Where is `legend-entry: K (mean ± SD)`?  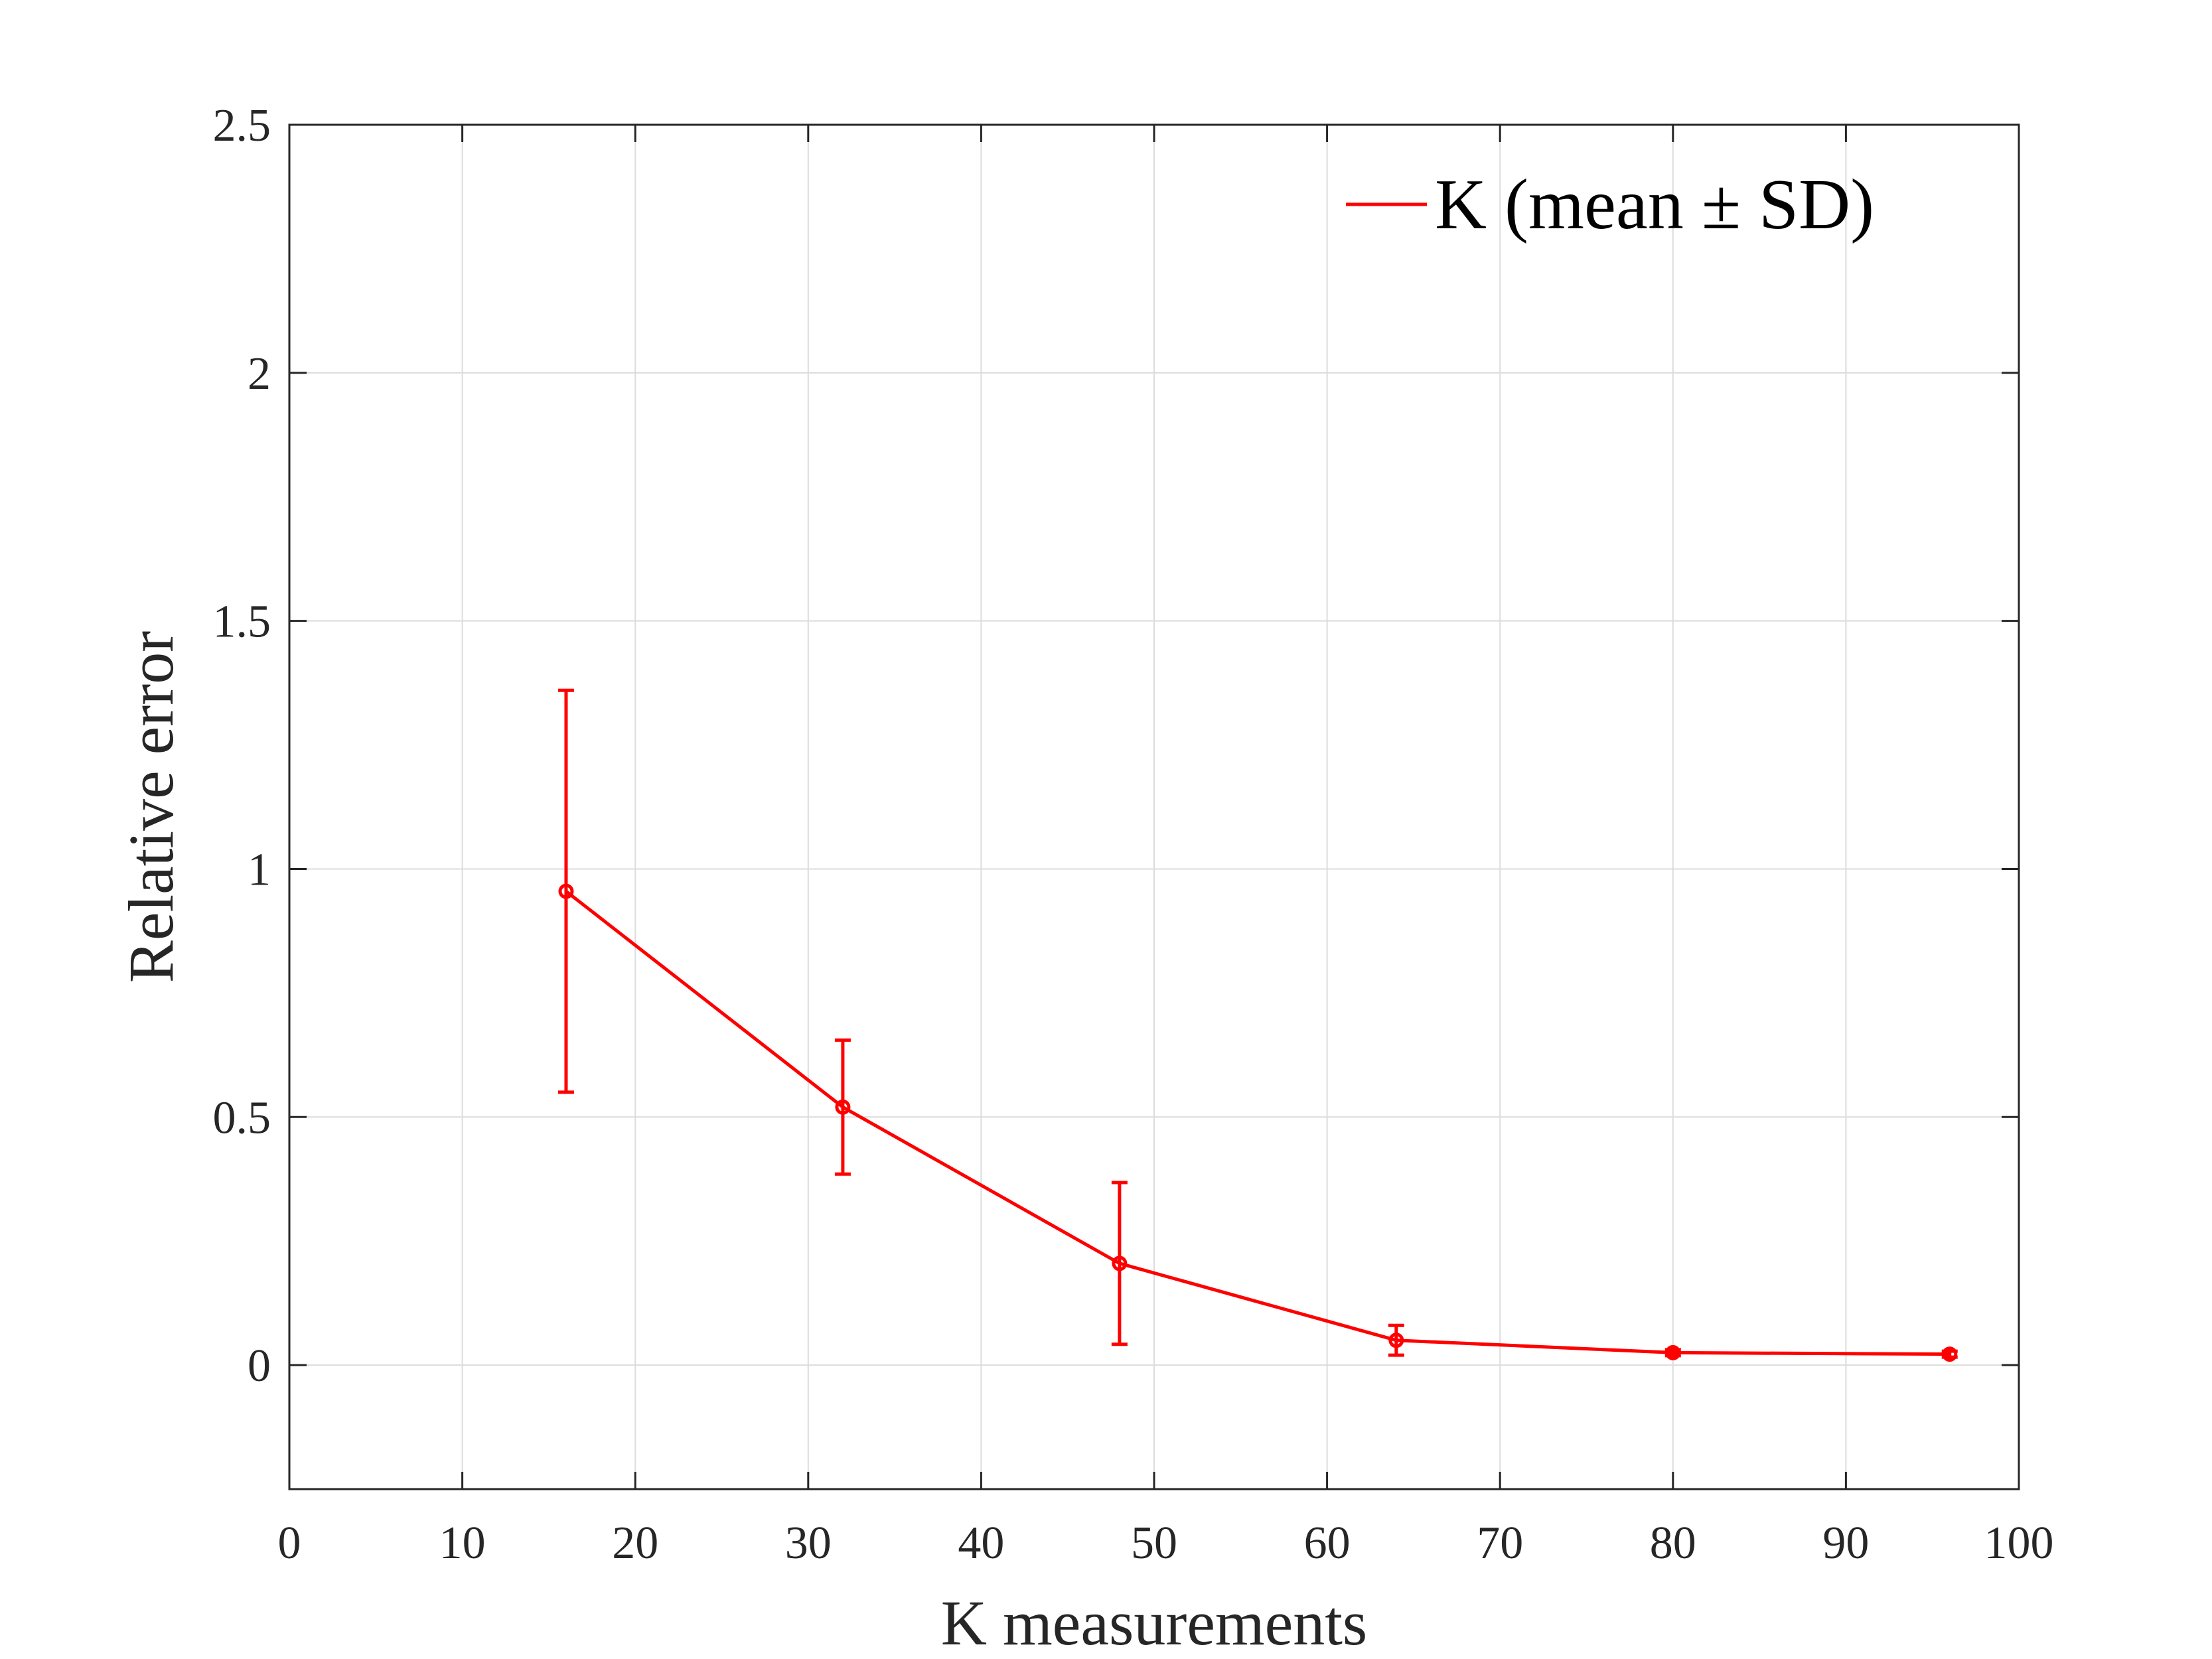
legend-entry: K (mean ± SD) is located at coordinates (1655, 204).